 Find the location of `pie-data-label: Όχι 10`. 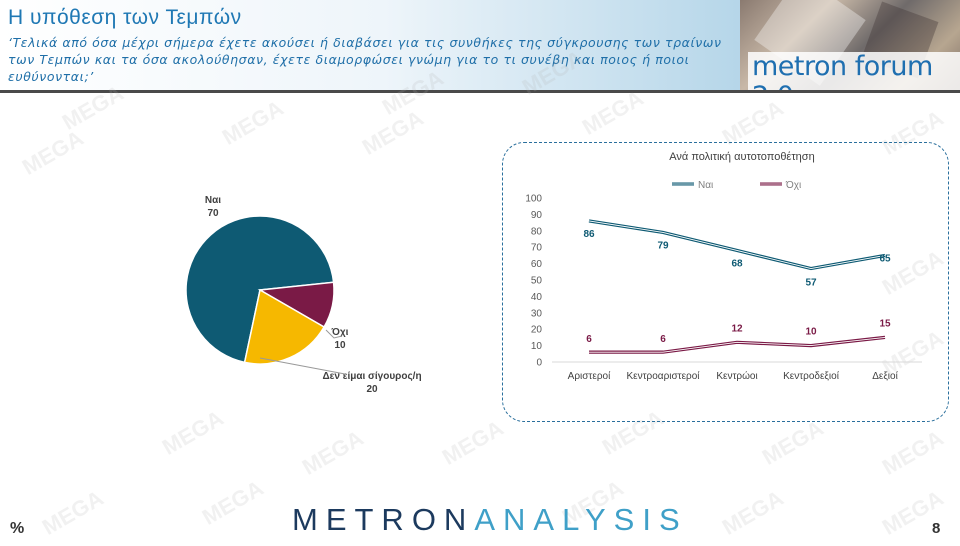

pie-data-label: Όχι 10 is located at coordinates (340, 339).